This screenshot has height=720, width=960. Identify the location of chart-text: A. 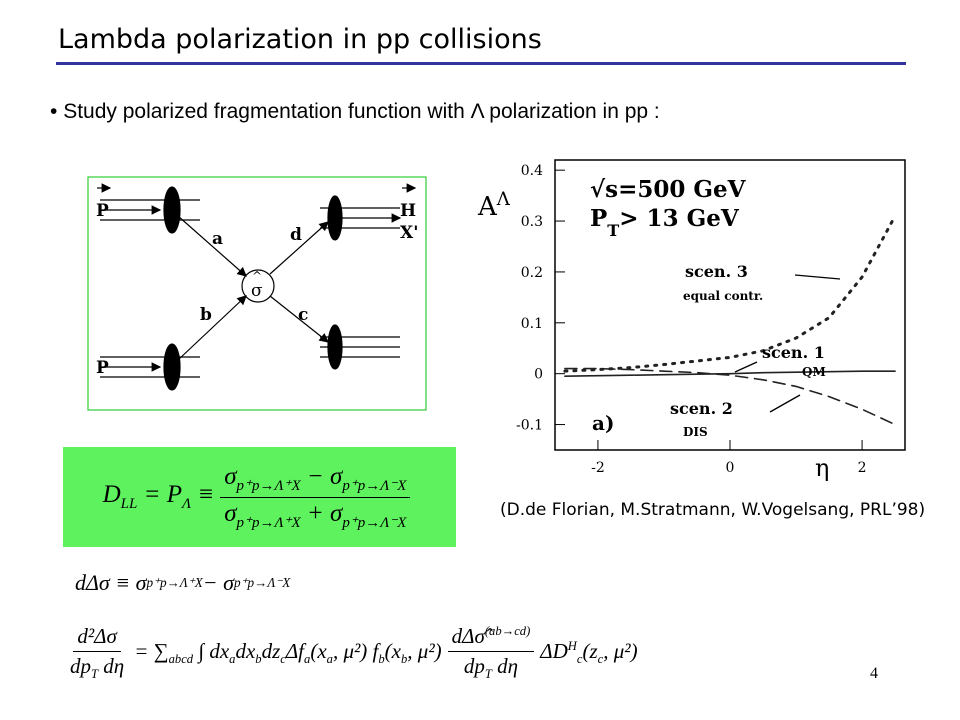
(487, 207).